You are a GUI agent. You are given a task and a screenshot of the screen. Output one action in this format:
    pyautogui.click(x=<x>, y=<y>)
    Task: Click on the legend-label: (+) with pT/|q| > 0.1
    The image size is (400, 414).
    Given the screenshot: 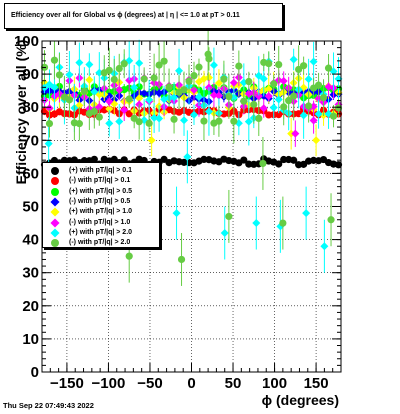 What is the action you would take?
    pyautogui.click(x=101, y=170)
    